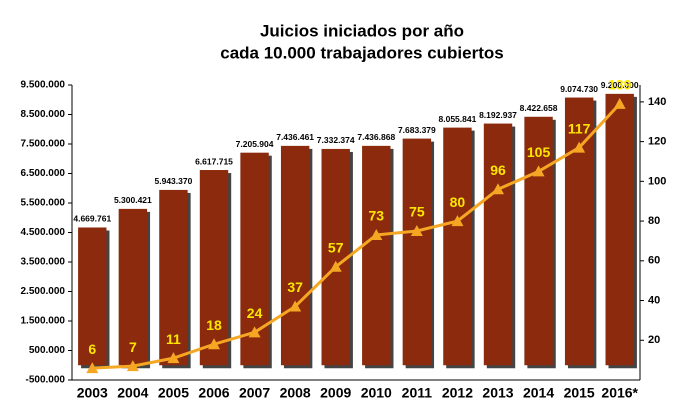 Image resolution: width=684 pixels, height=418 pixels. Describe the element at coordinates (579, 393) in the screenshot. I see `x-tick-label: 2015` at that location.